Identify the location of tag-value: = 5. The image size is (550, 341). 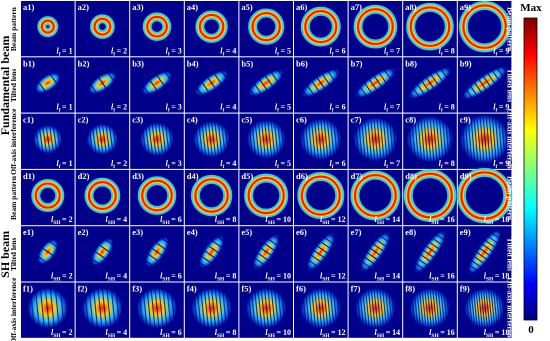
(285, 163).